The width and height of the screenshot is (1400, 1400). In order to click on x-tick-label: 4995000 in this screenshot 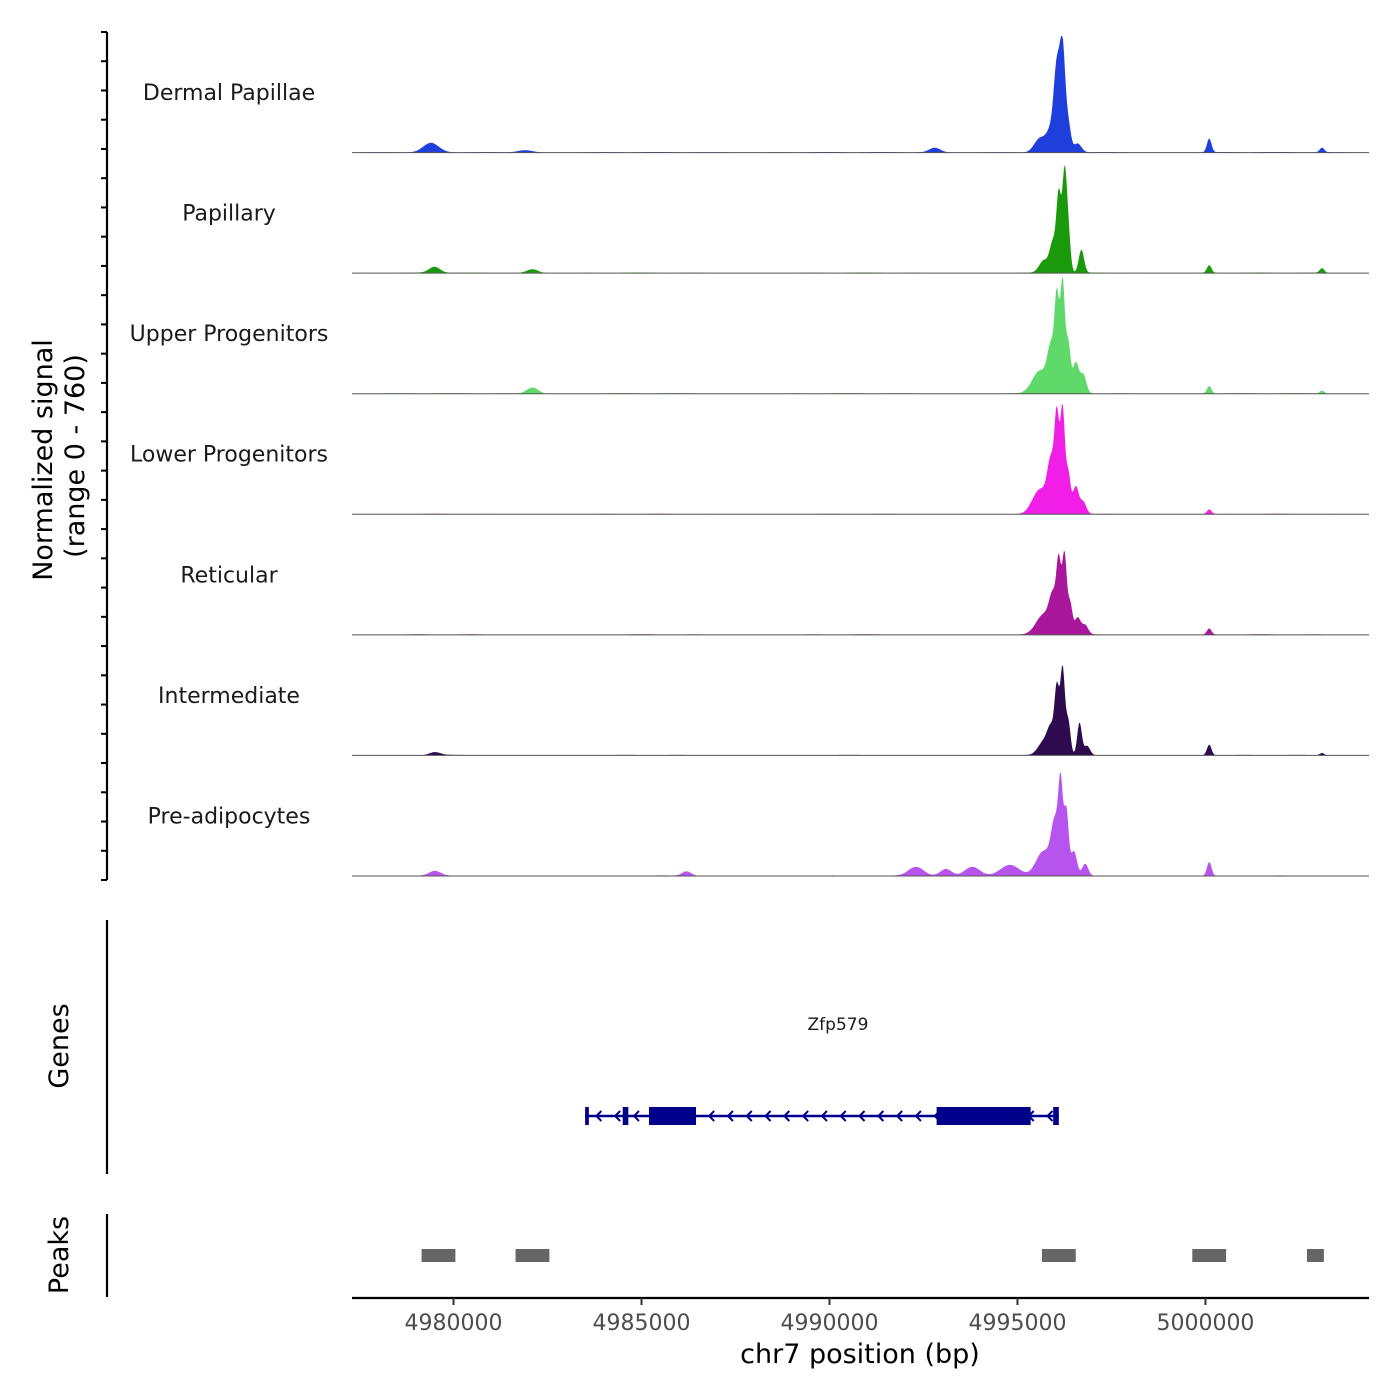, I will do `click(1017, 1323)`.